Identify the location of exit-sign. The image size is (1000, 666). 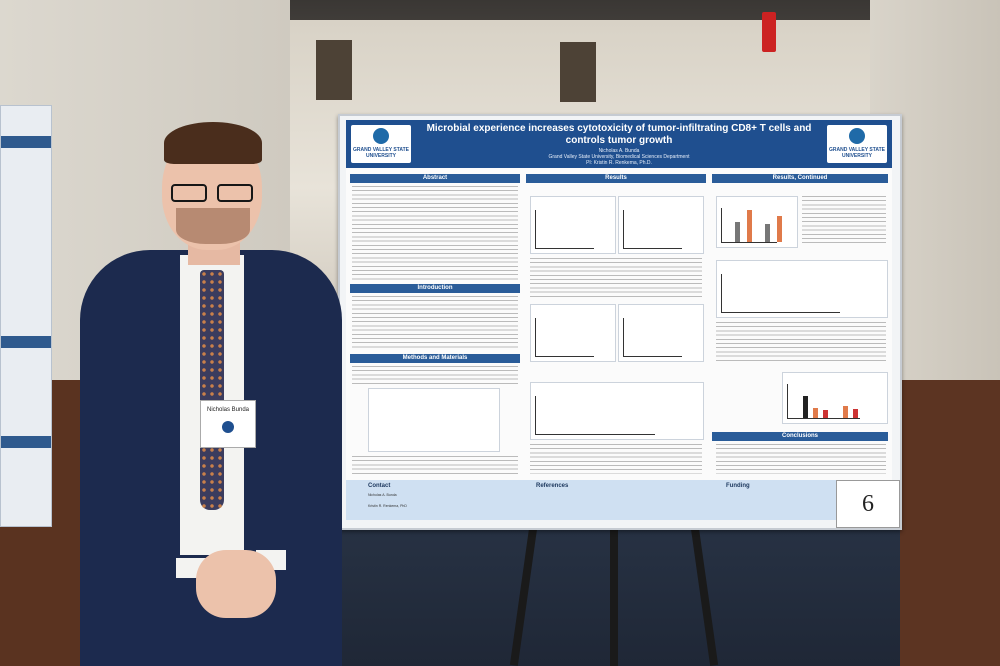
(769, 32).